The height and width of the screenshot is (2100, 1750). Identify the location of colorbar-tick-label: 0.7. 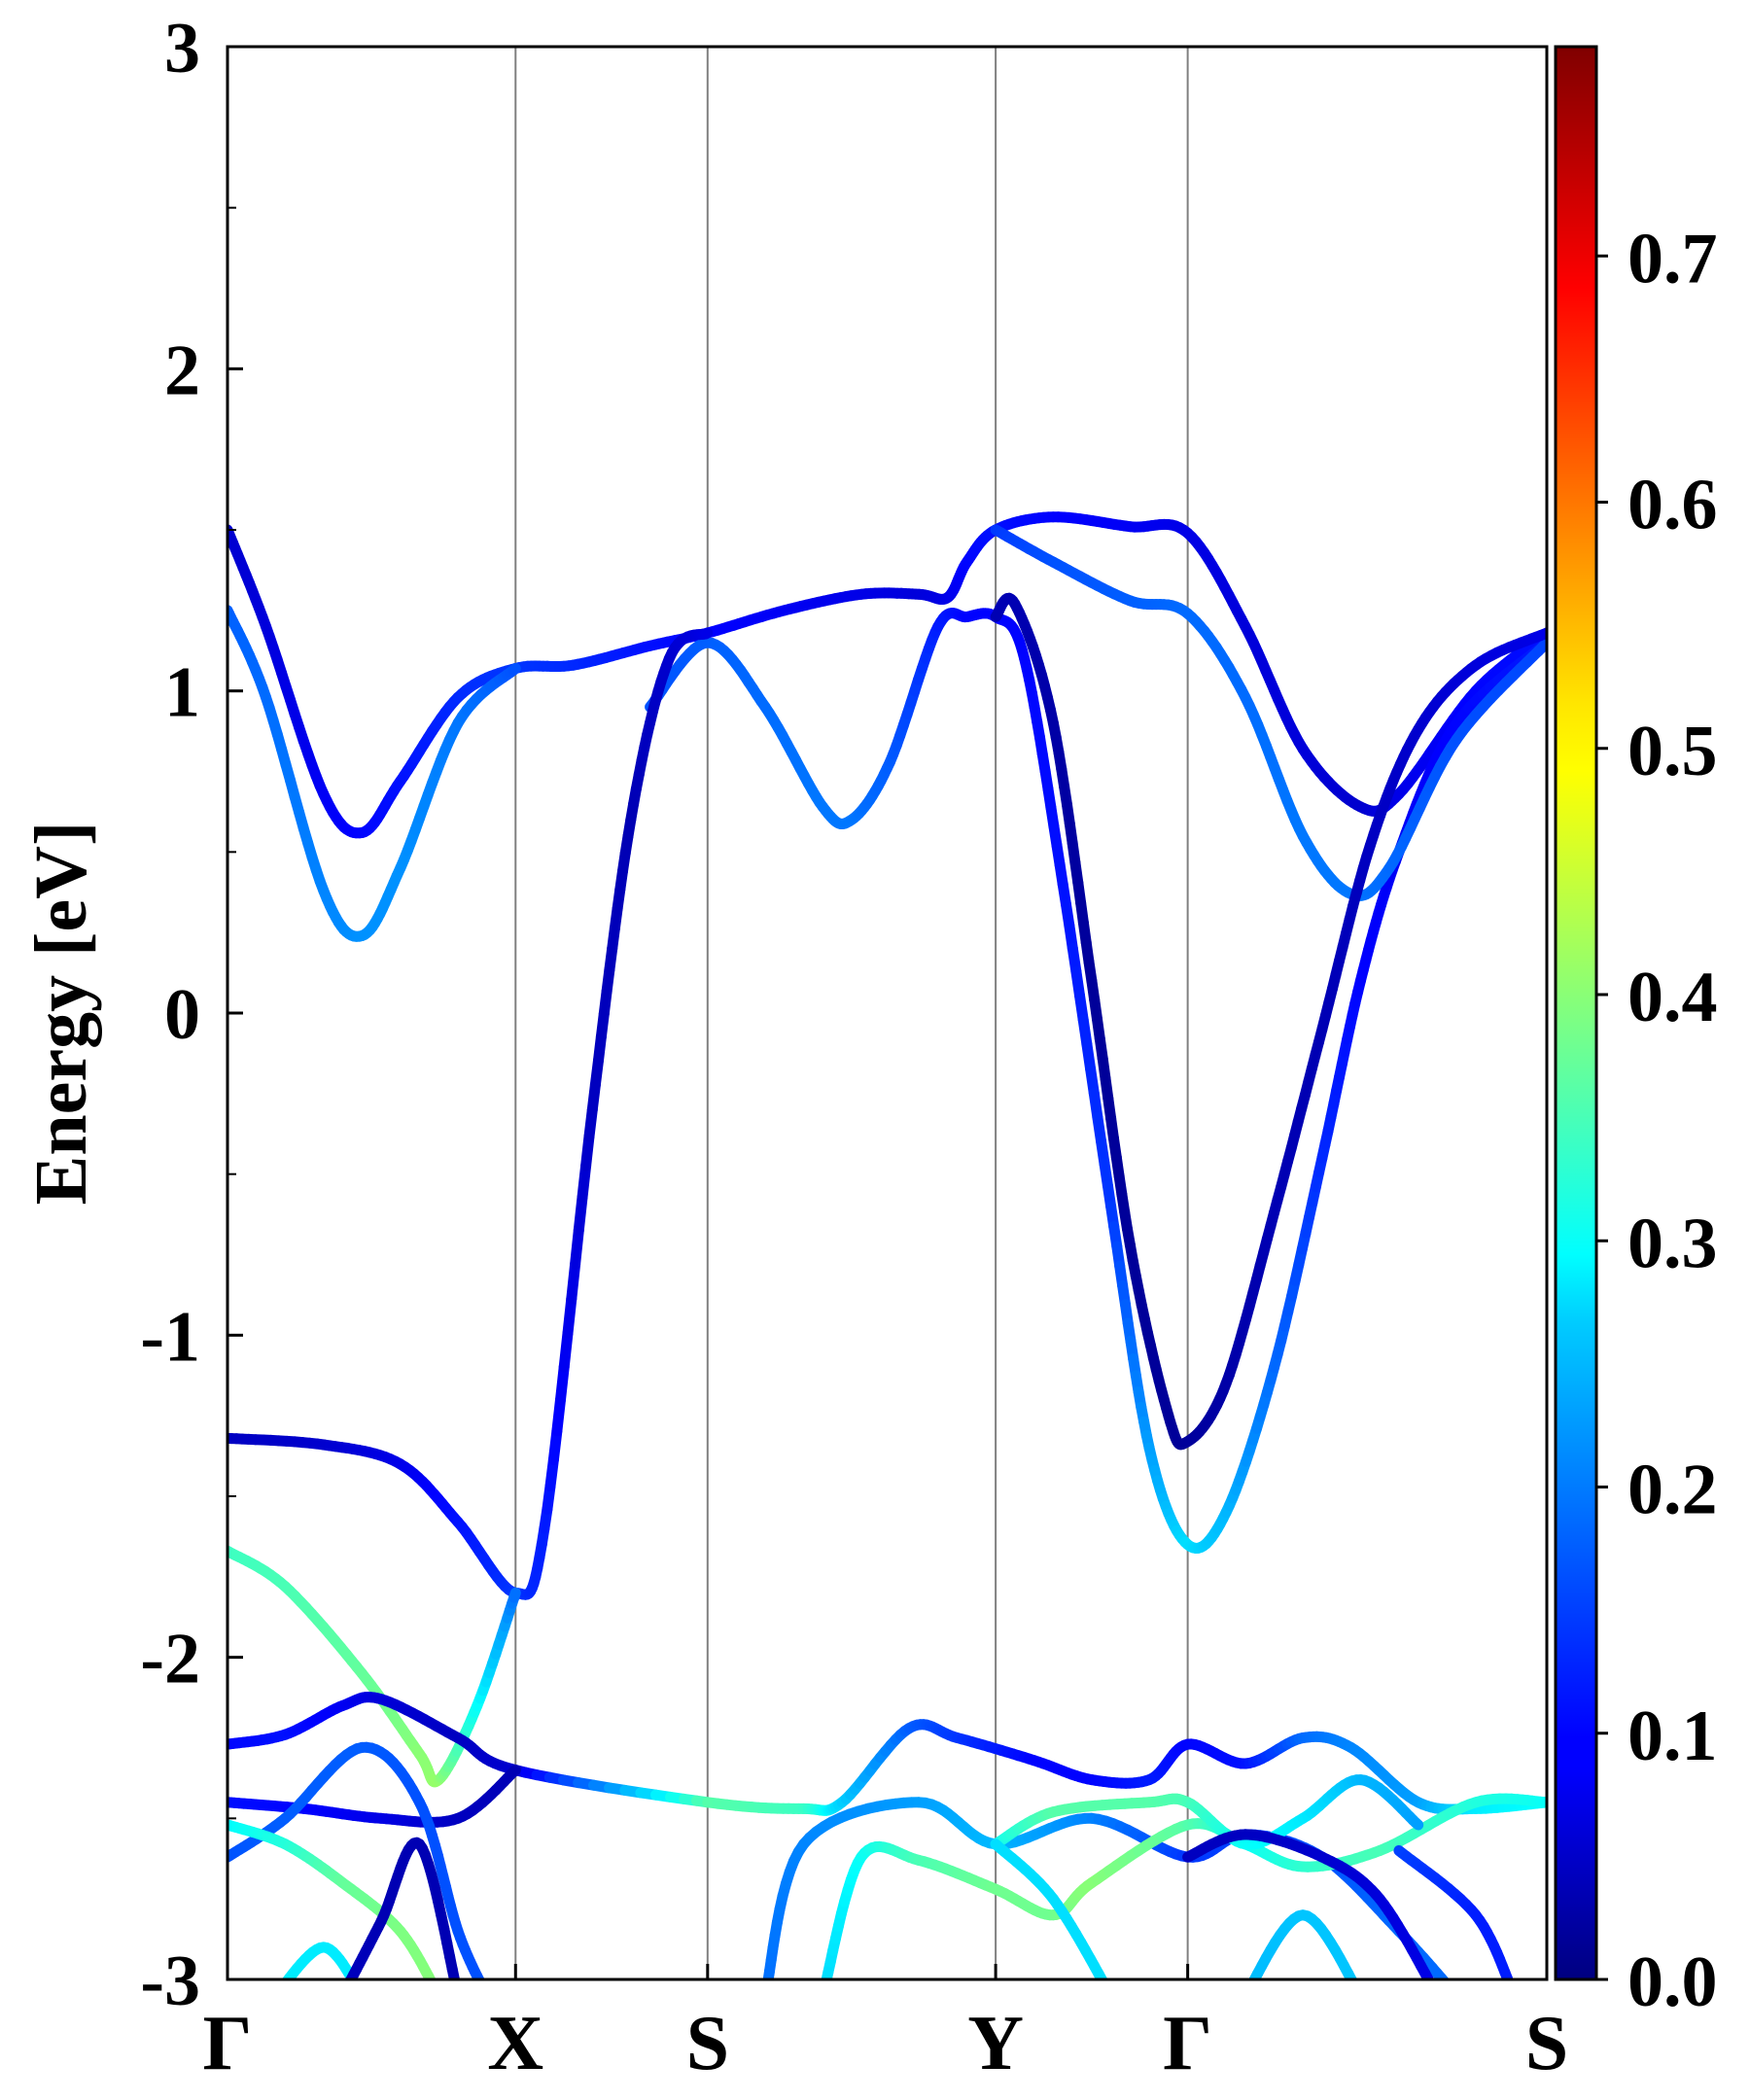
(1673, 258).